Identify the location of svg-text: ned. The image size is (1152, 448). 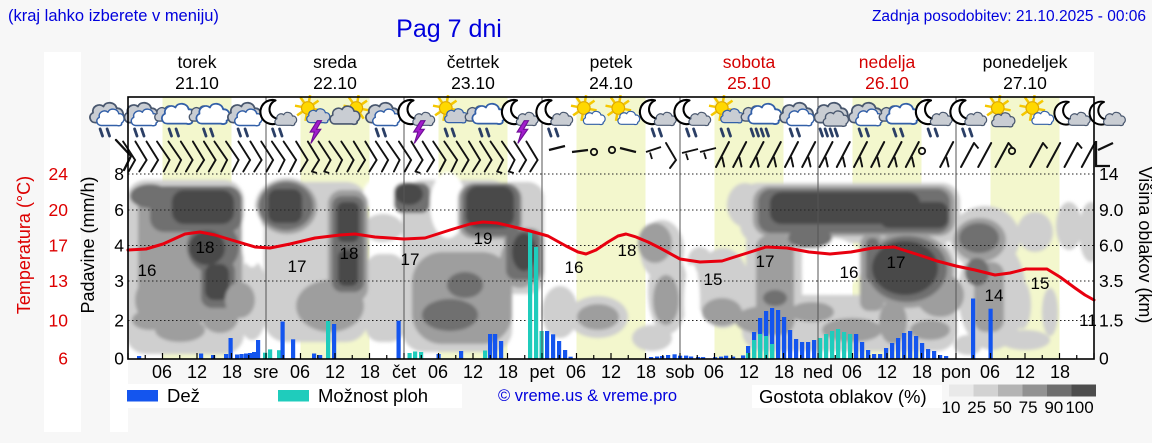
(818, 372).